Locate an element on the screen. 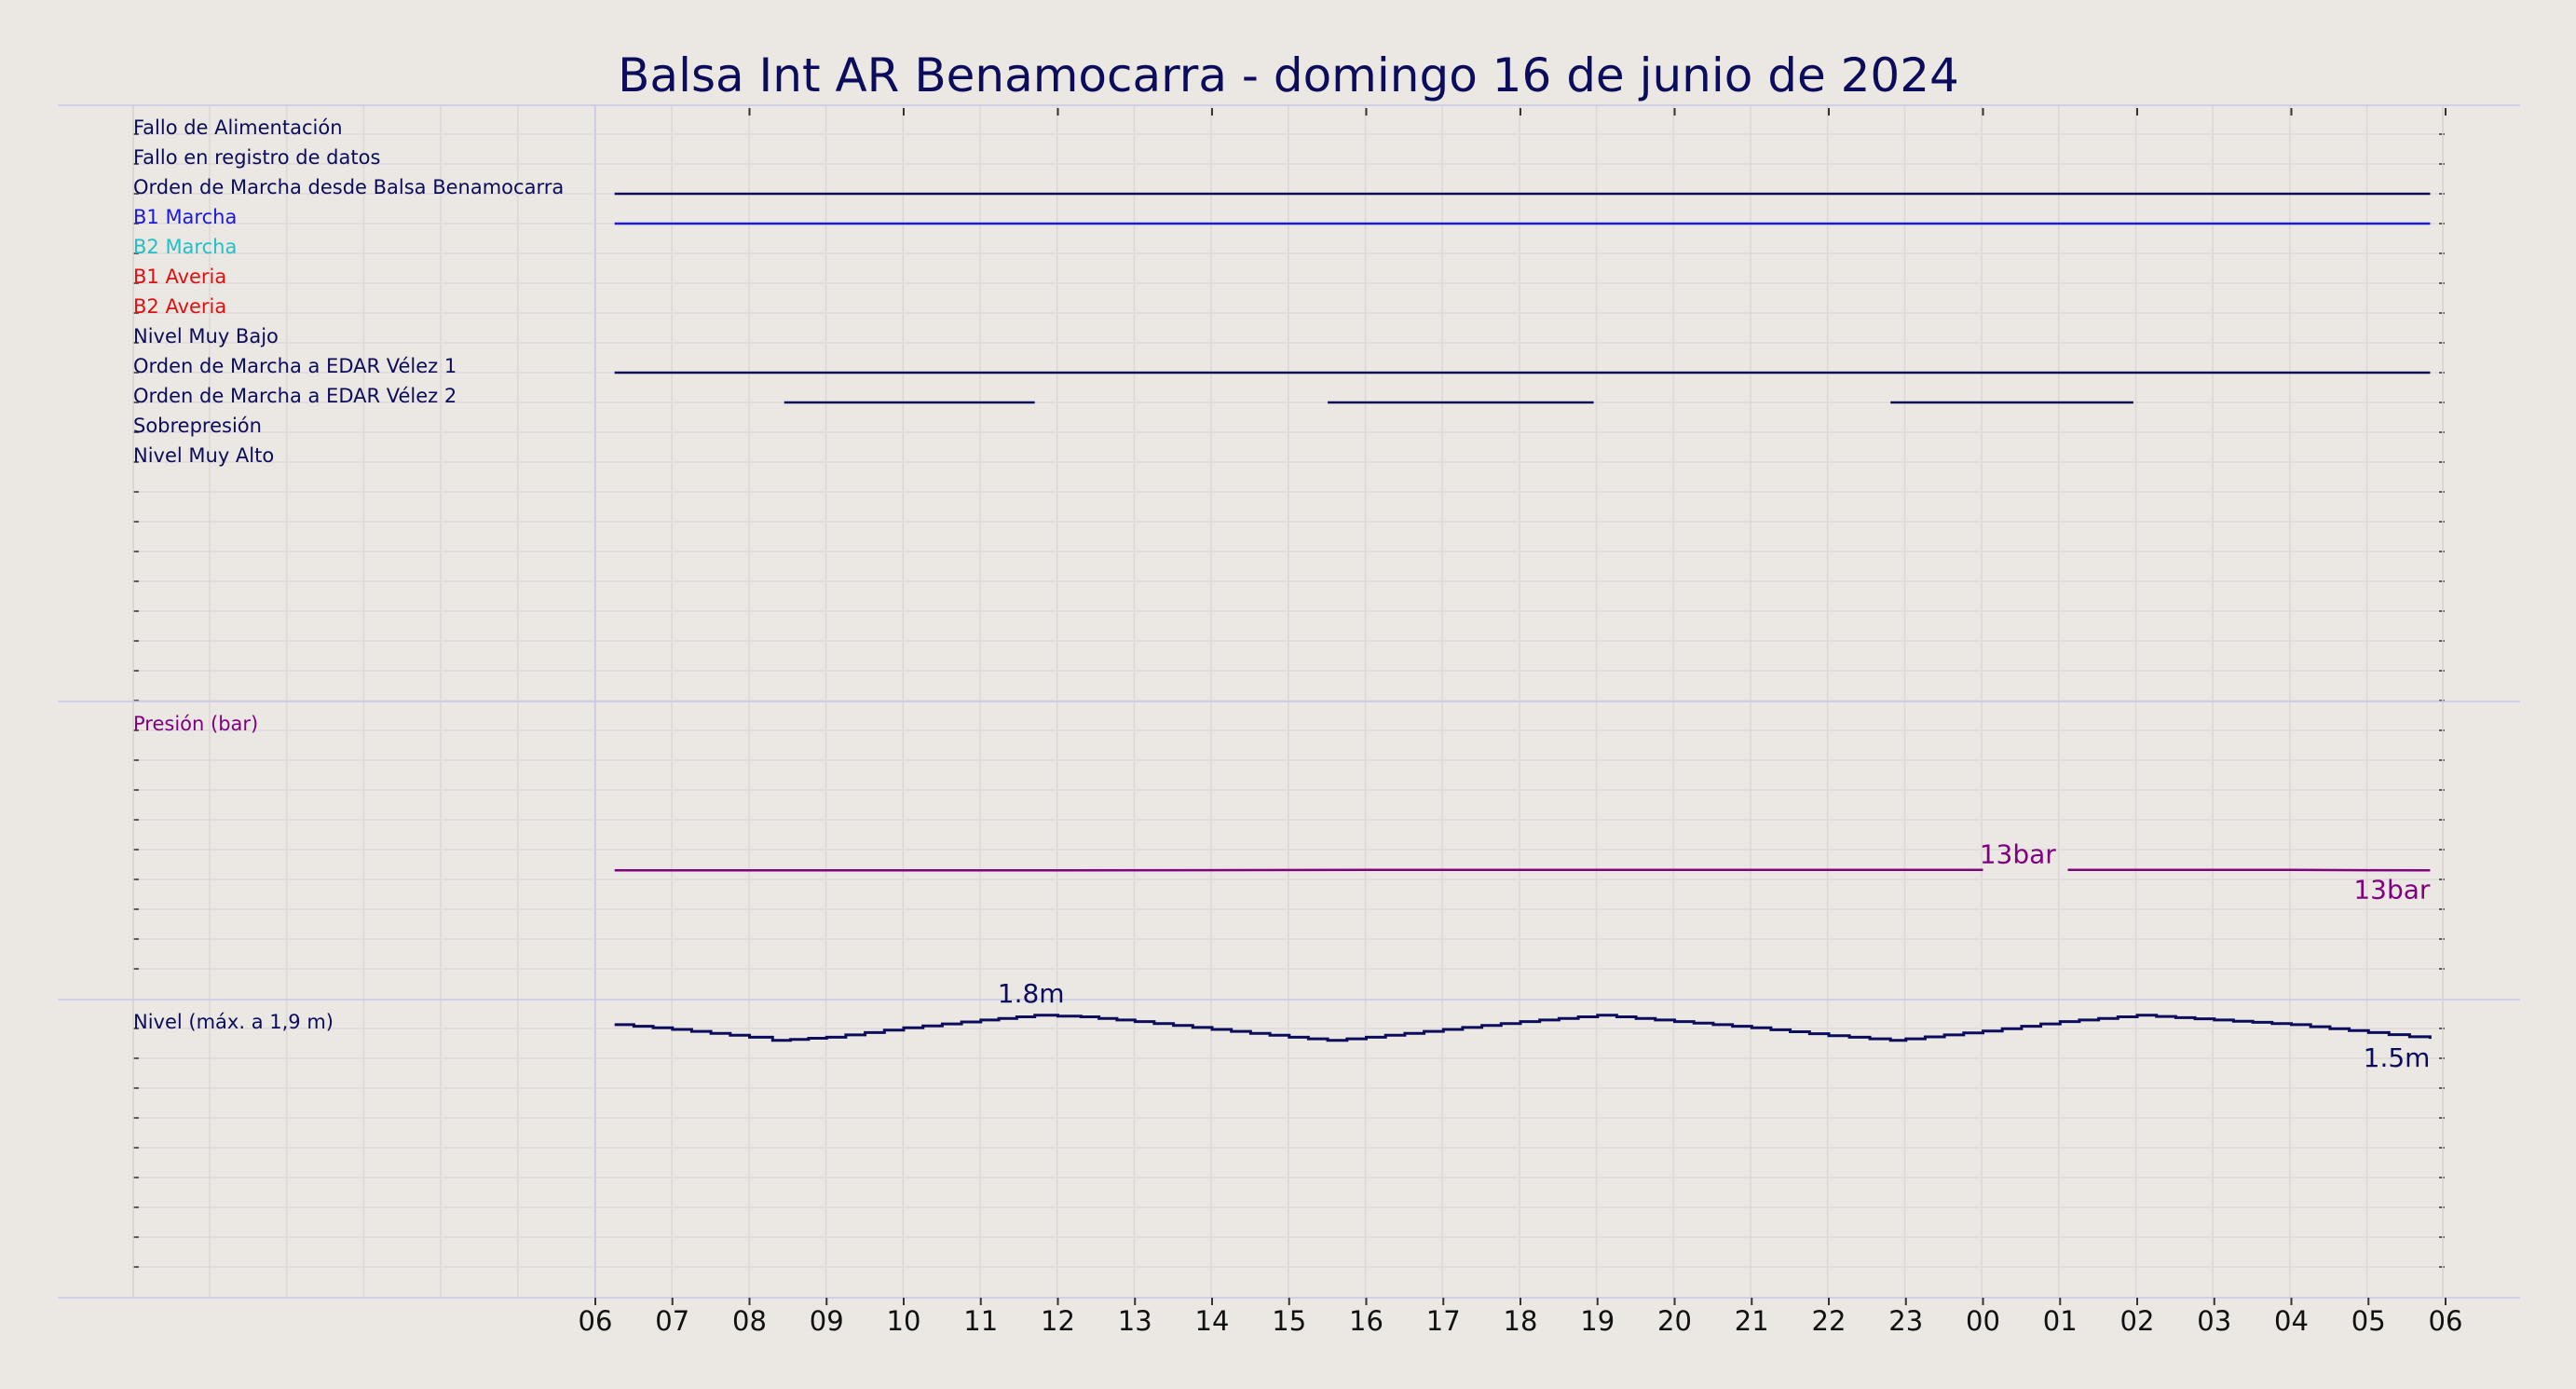  x-tick-label: 10 is located at coordinates (904, 1321).